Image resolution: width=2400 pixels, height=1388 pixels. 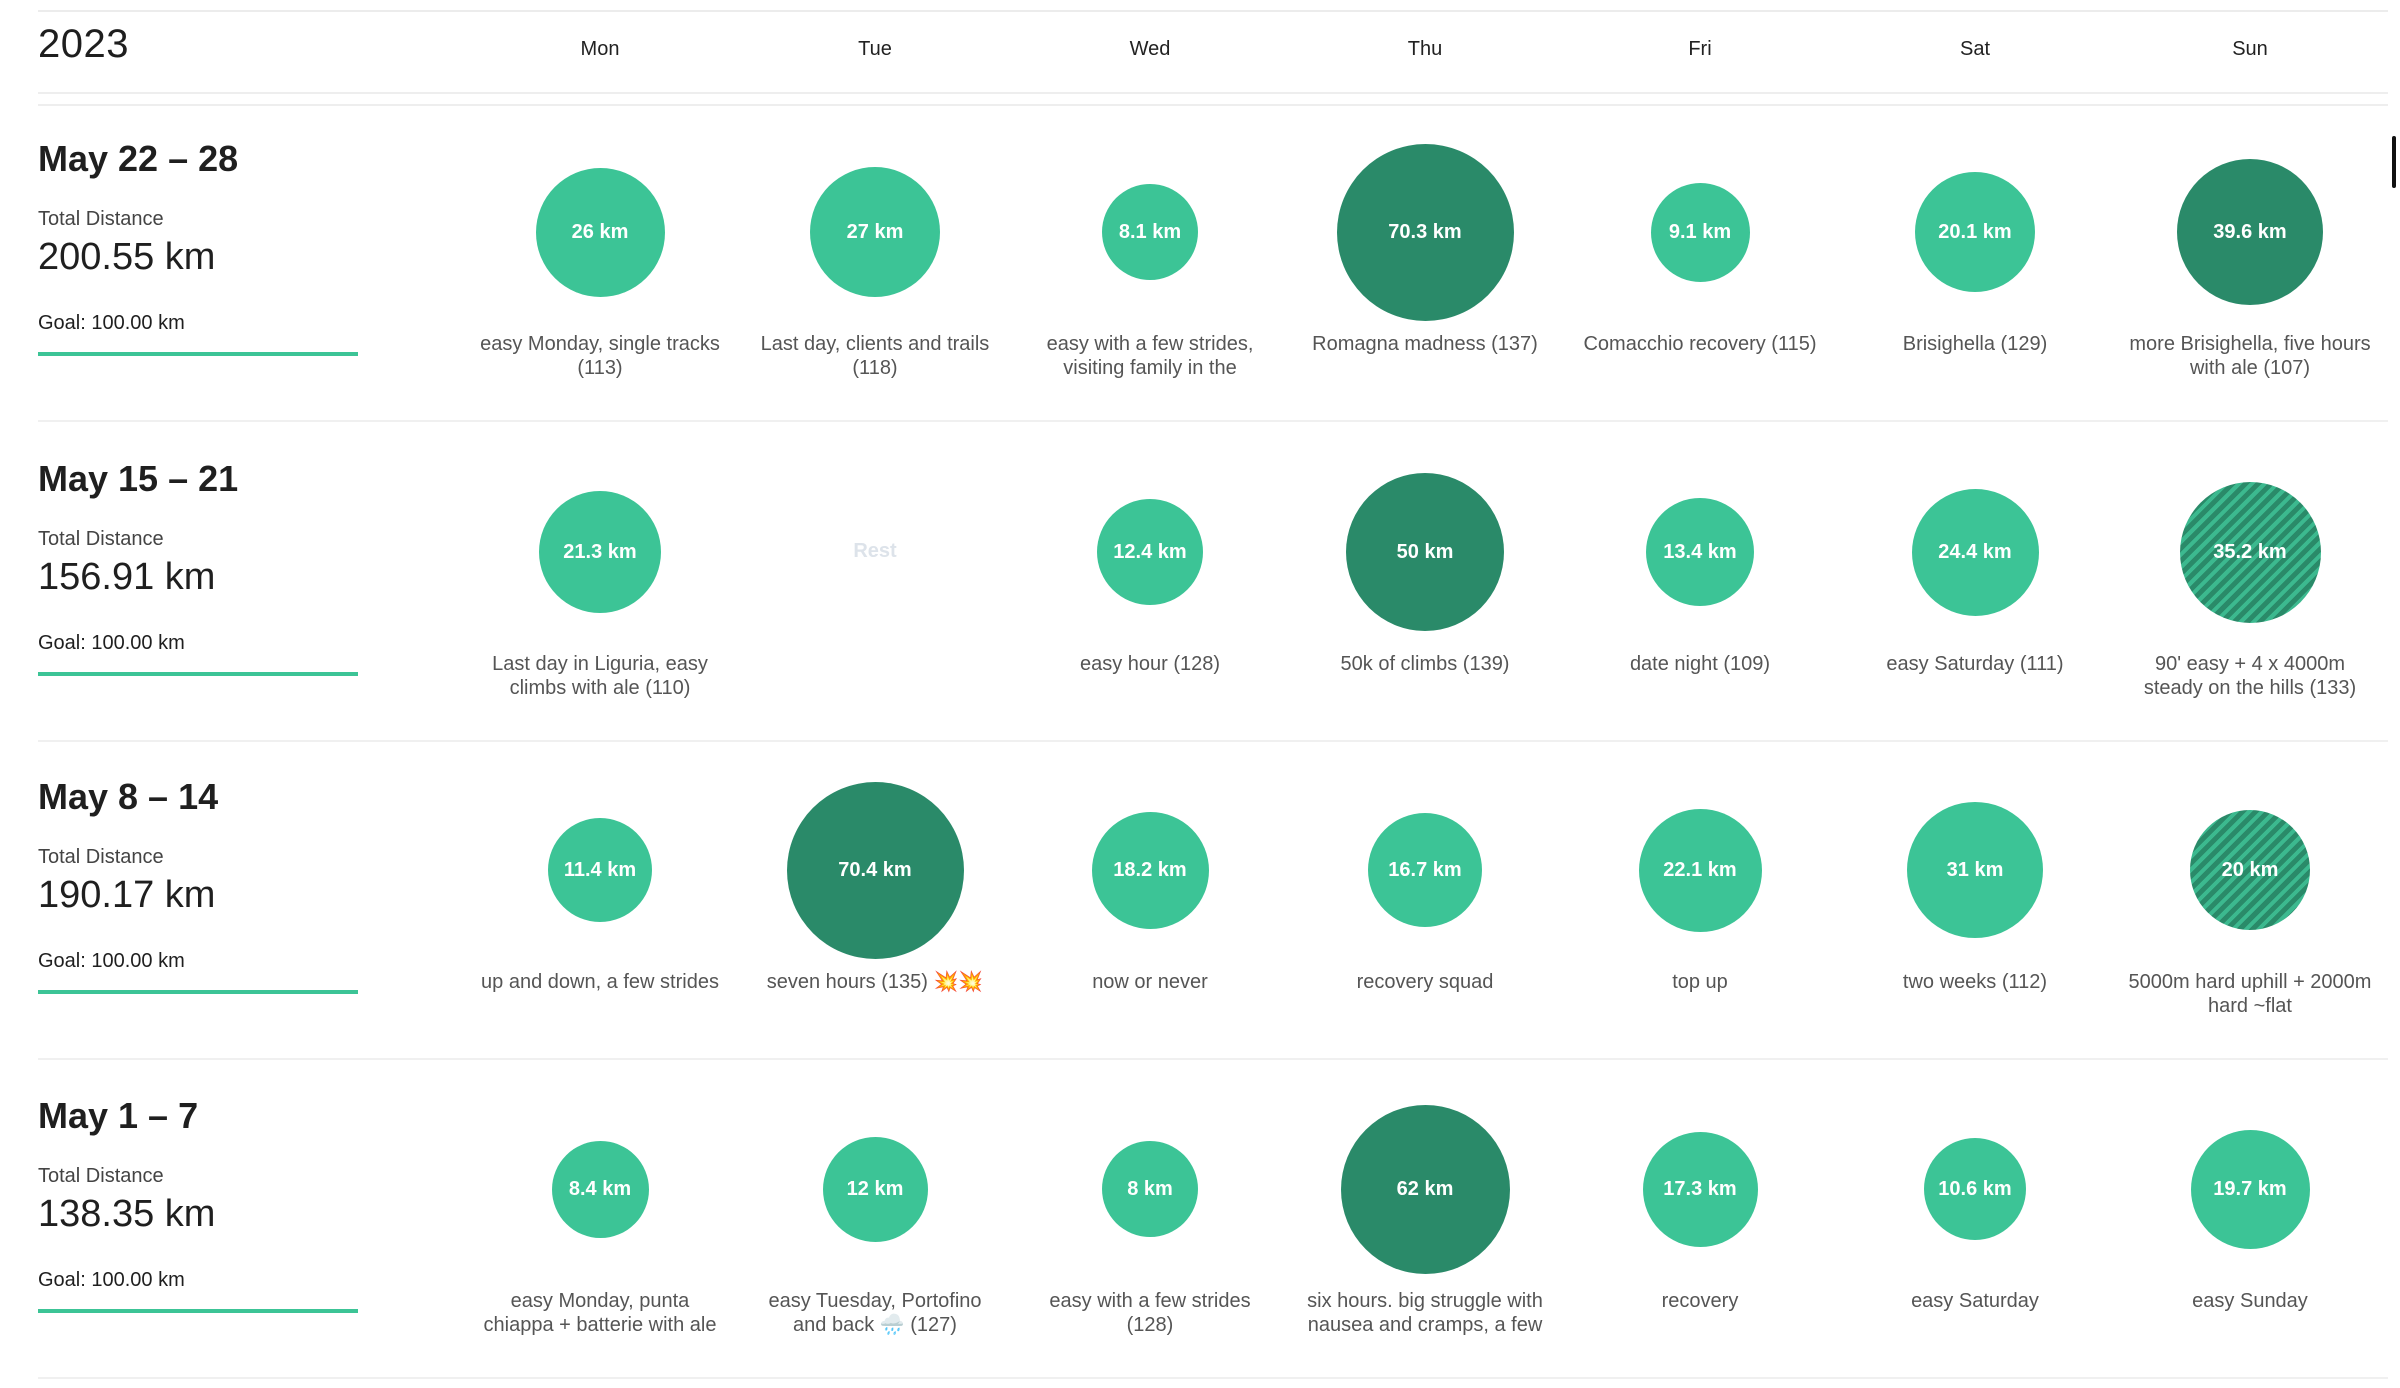 I want to click on total-distance-value: 190.17 km, so click(x=127, y=895).